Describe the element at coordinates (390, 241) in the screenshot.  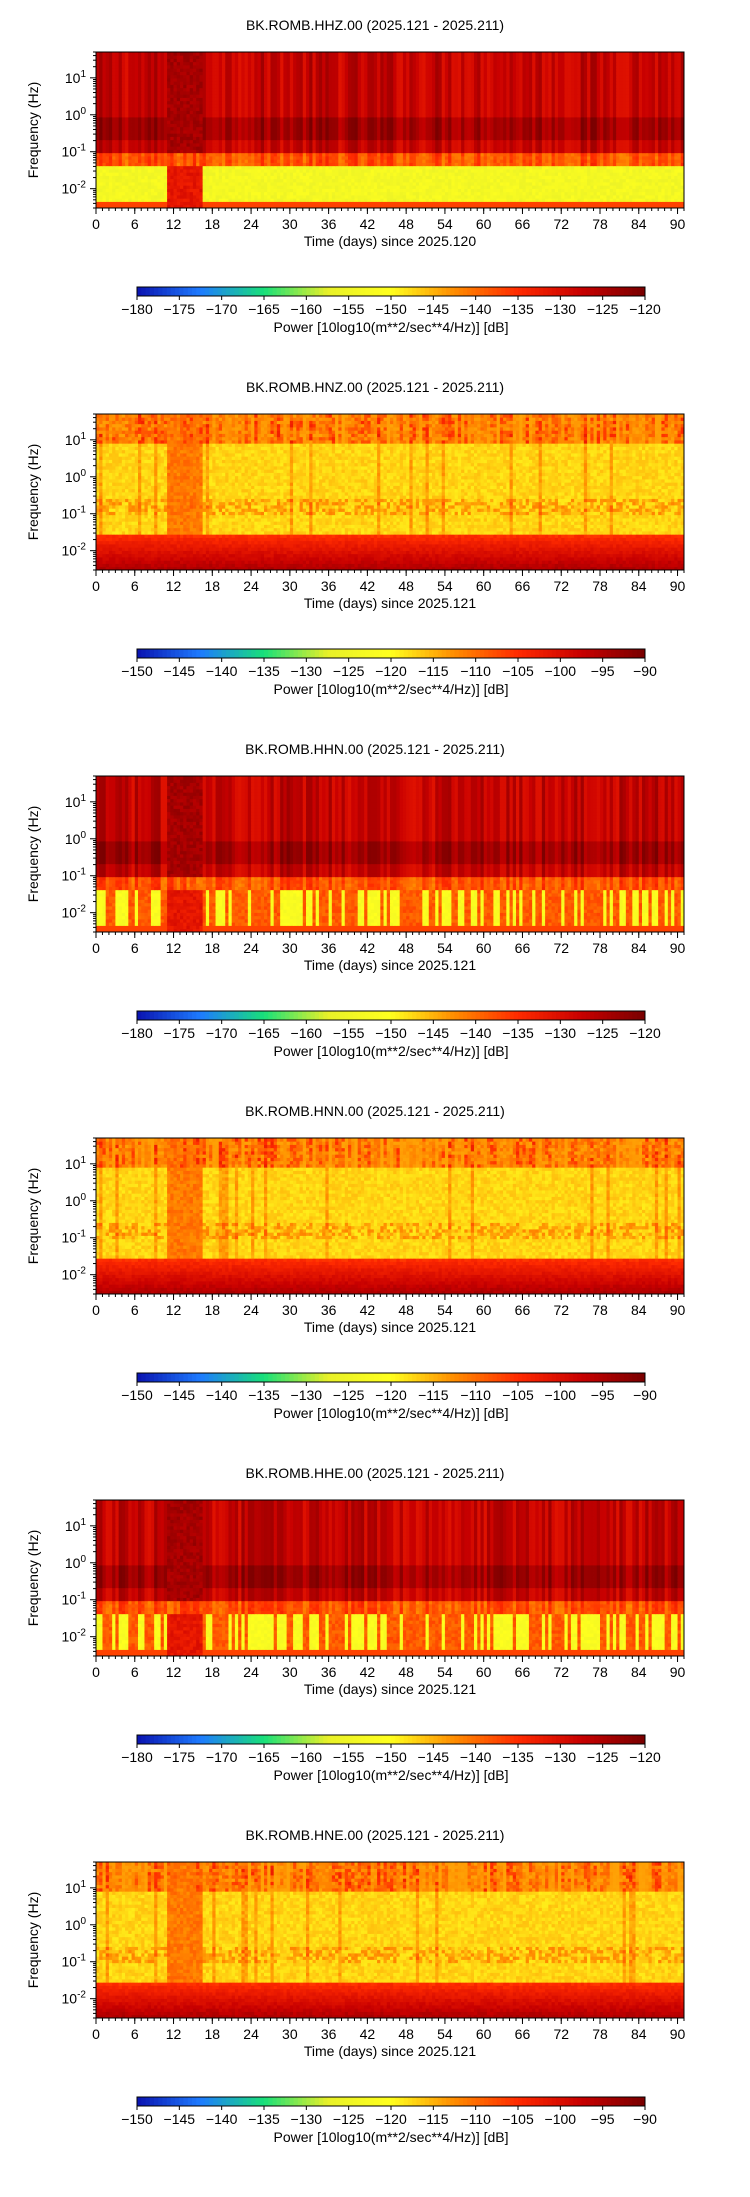
I see `x-axis-label: Time (days) since 2025.120` at that location.